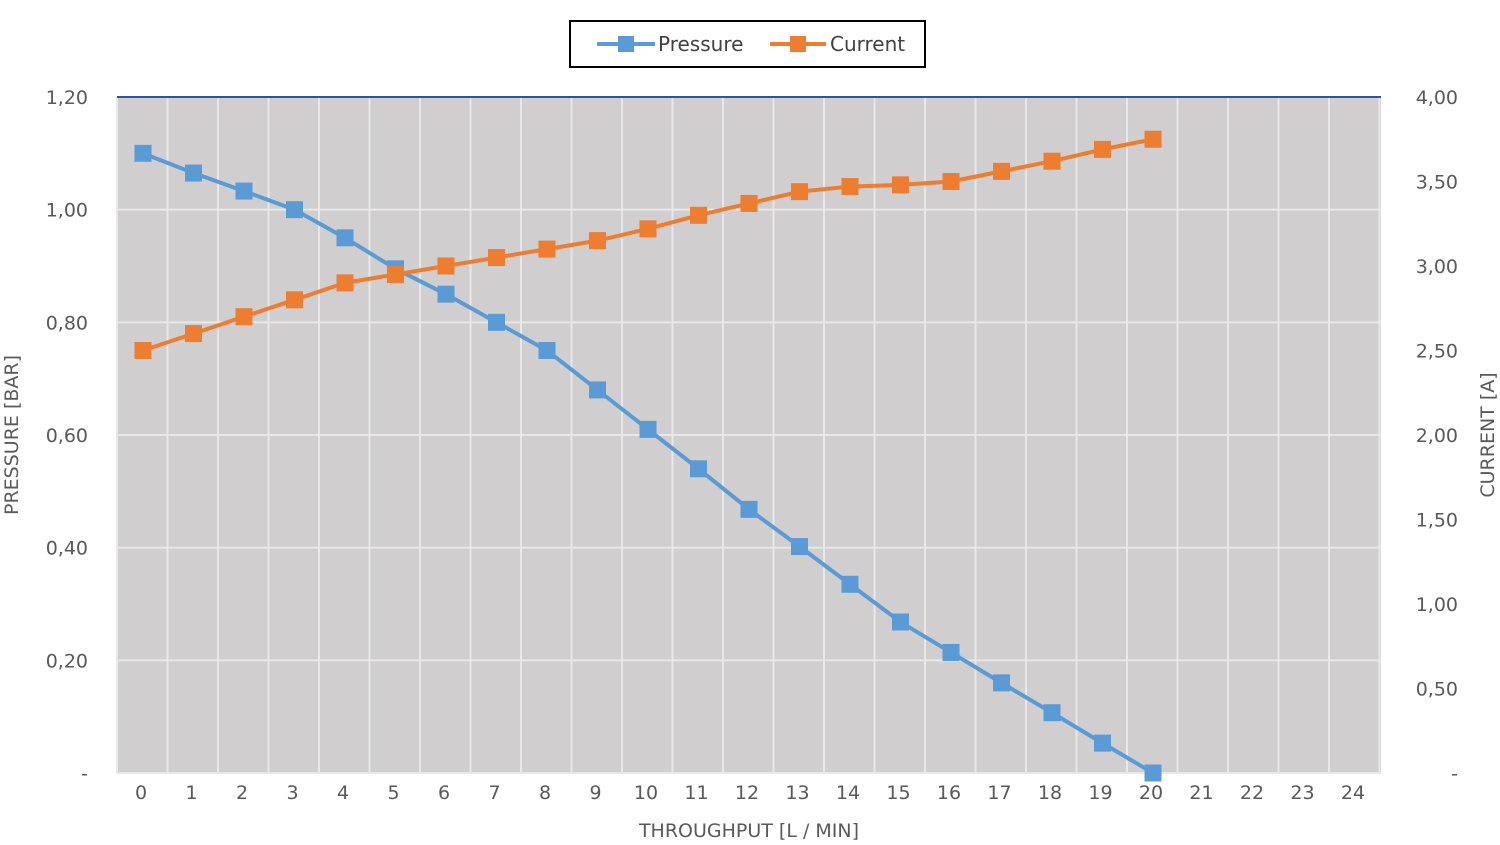 Image resolution: width=1500 pixels, height=845 pixels. What do you see at coordinates (494, 793) in the screenshot?
I see `x-tick-label: 7` at bounding box center [494, 793].